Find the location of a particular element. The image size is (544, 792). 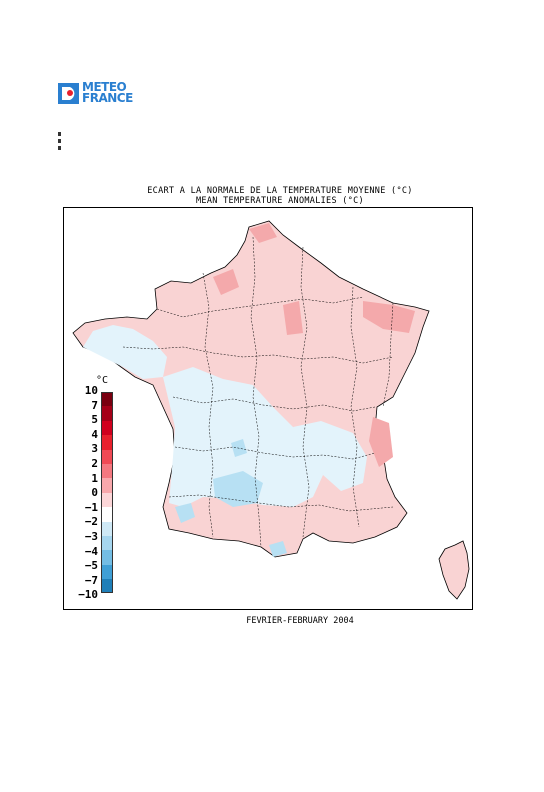

legend-label: 10 is located at coordinates (91, 390).